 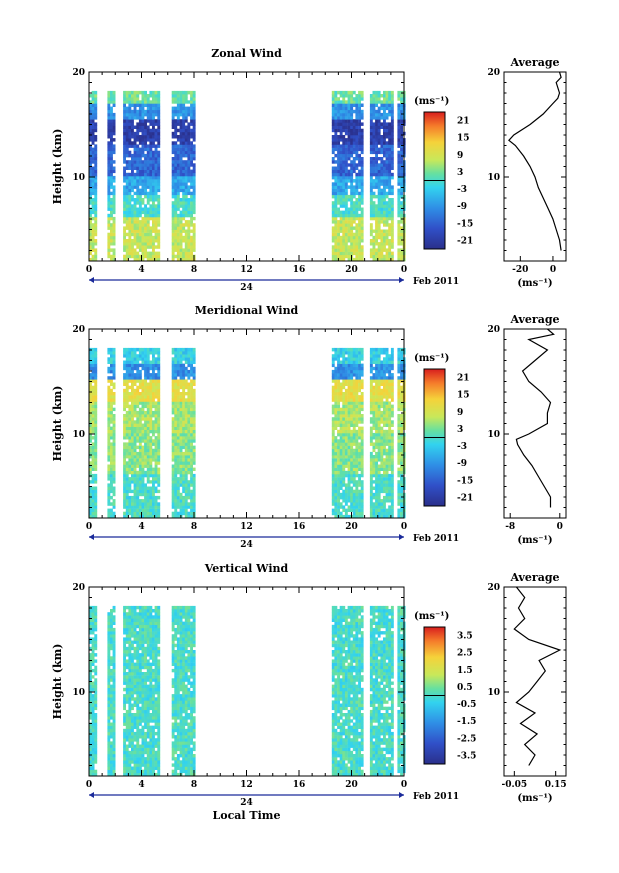 I want to click on panel-title: Zonal Wind, so click(x=246, y=53).